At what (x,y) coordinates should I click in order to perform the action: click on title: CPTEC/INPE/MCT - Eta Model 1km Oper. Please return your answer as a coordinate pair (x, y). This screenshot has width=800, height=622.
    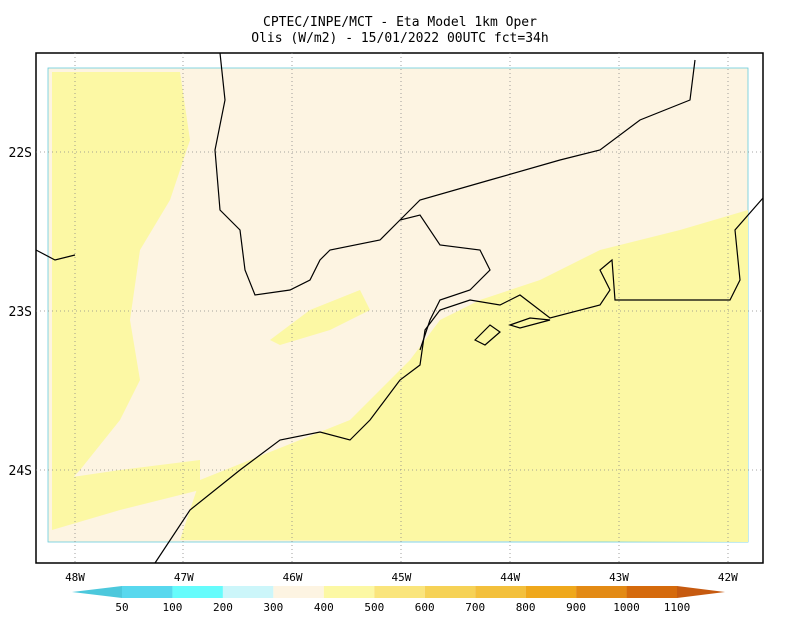
    Looking at the image, I should click on (400, 22).